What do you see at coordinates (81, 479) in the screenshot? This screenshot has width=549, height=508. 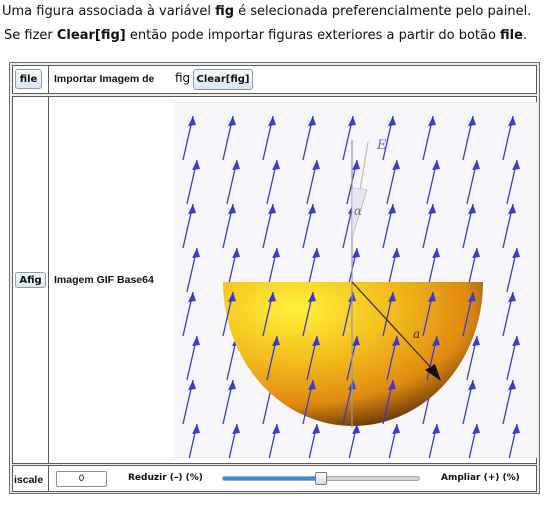 I see `iscale-input: 0` at bounding box center [81, 479].